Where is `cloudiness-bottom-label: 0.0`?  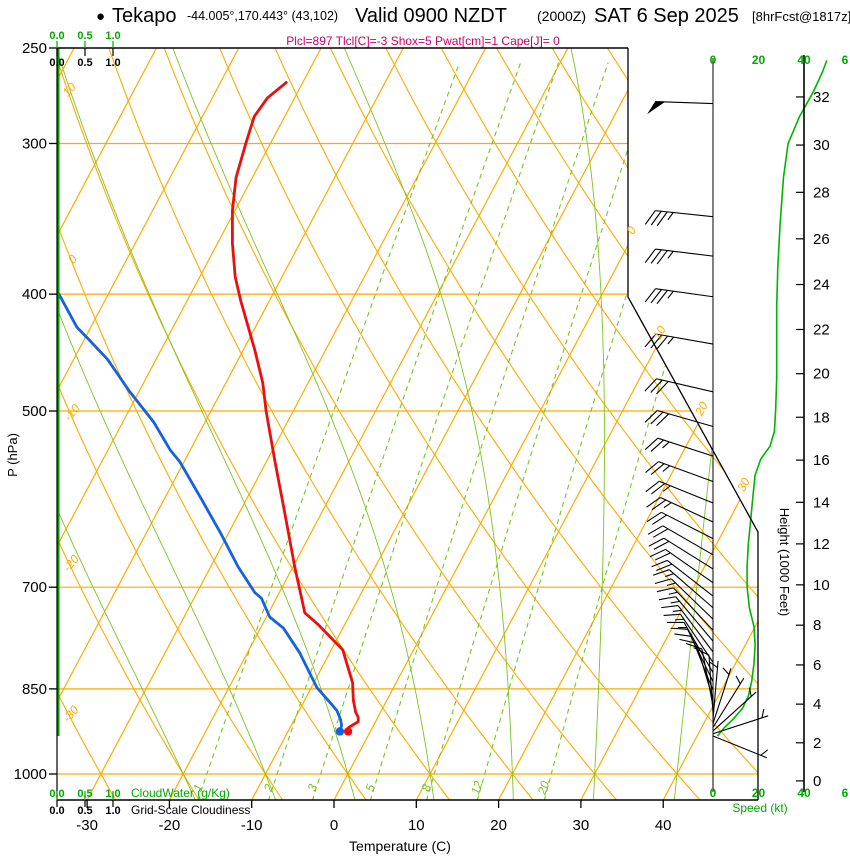 cloudiness-bottom-label: 0.0 is located at coordinates (56, 811).